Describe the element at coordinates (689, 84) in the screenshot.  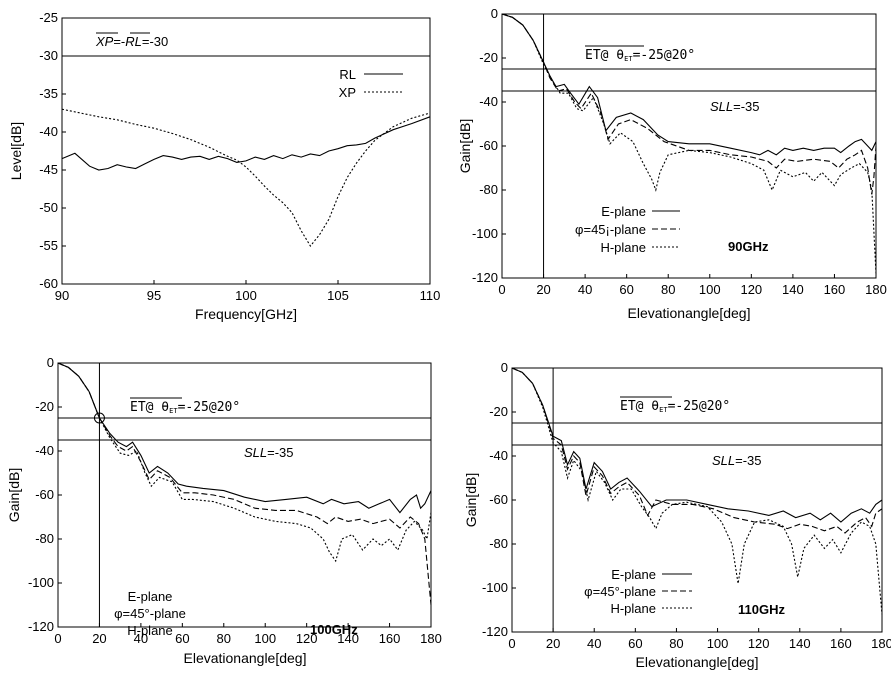
I see `p2-series-0-line` at that location.